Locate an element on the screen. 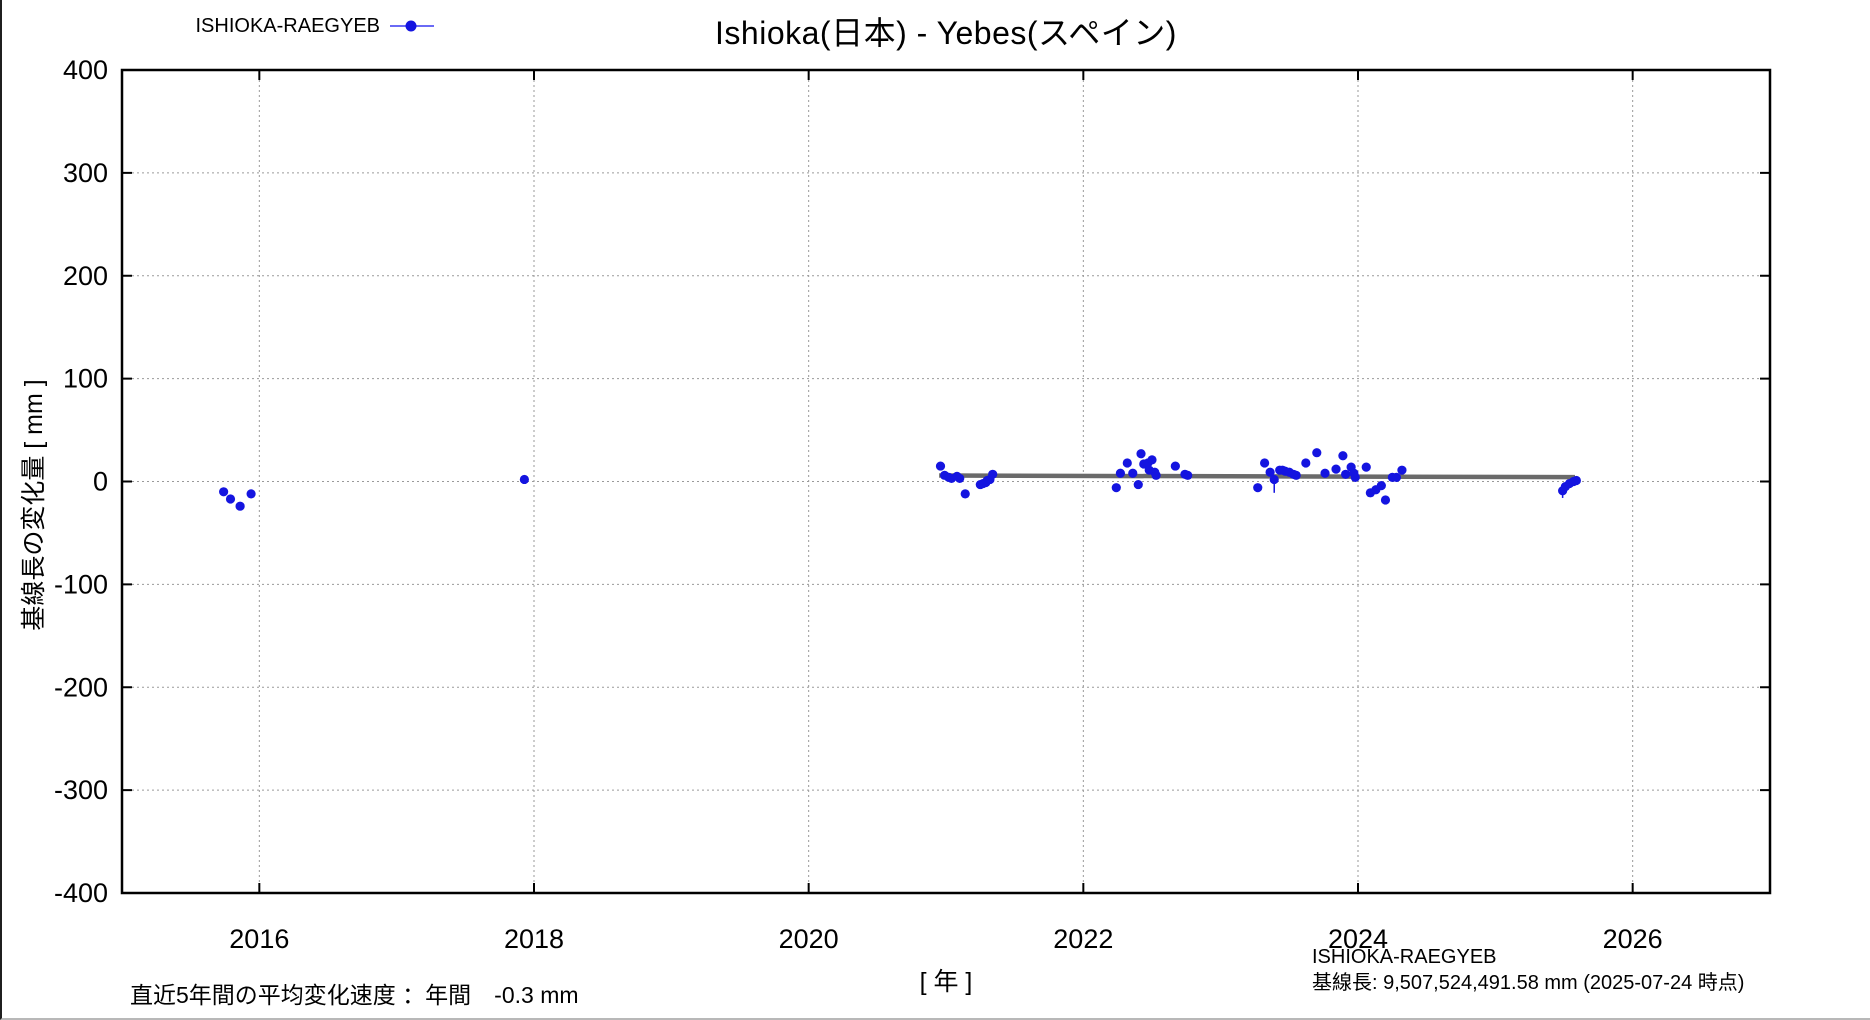 This screenshot has width=1870, height=1020. x-axis-label: [ 年 ] is located at coordinates (946, 982).